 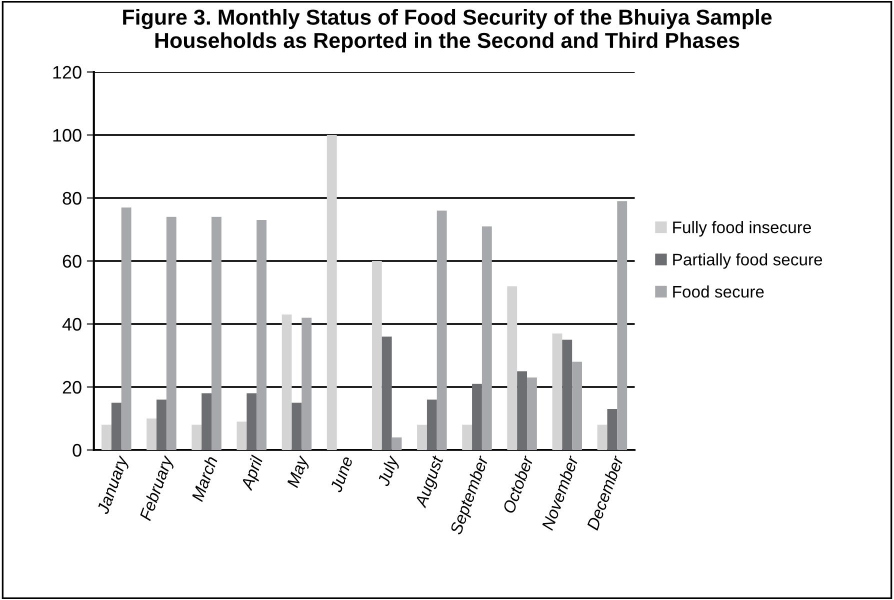 I want to click on y-tick-label: 40, so click(x=72, y=324).